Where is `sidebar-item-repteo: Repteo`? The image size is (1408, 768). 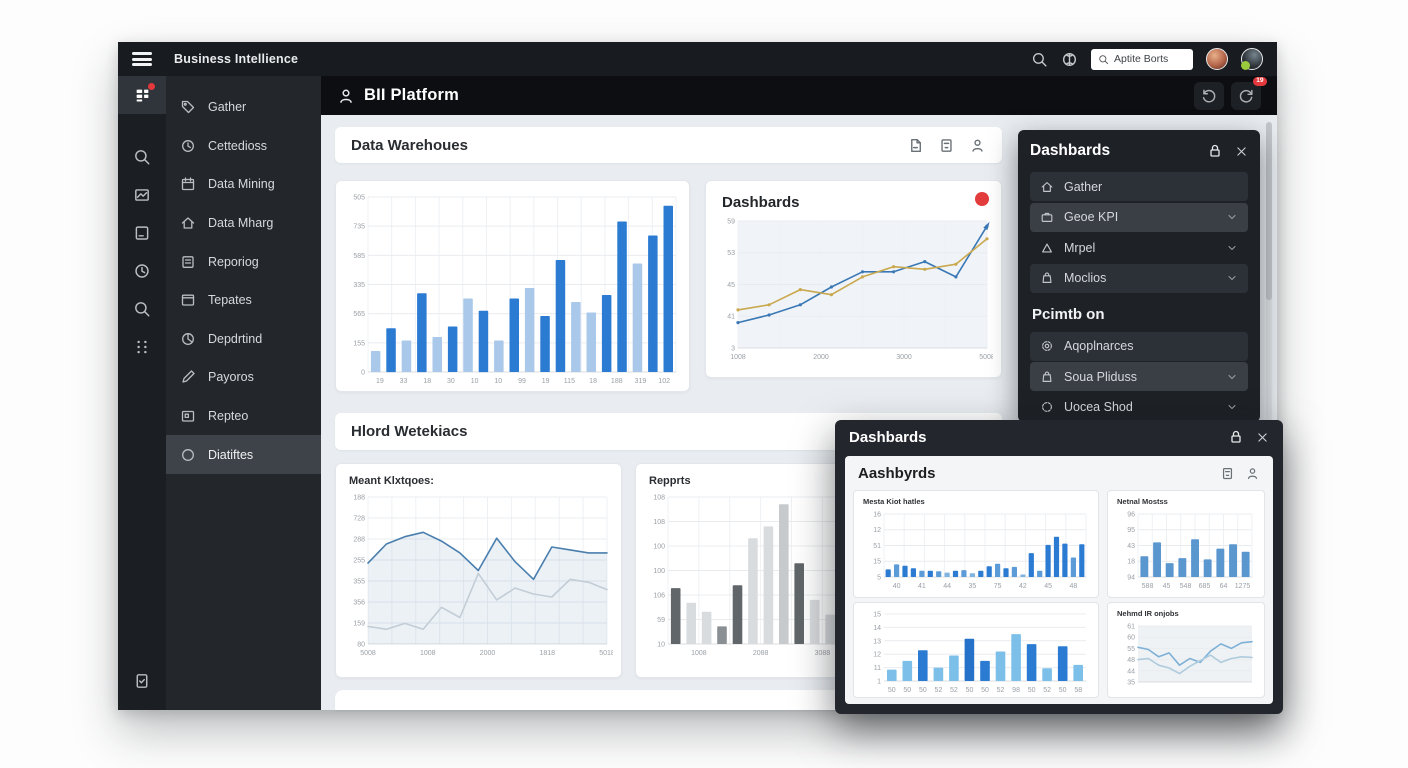
sidebar-item-repteo: Repteo is located at coordinates (243, 416).